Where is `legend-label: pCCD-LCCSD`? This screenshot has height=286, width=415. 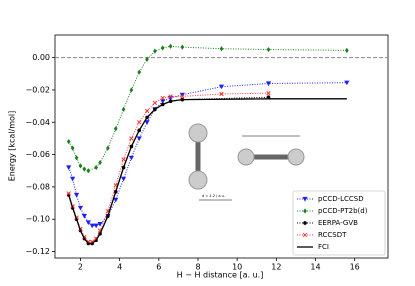
legend-label: pCCD-LCCSD is located at coordinates (341, 199).